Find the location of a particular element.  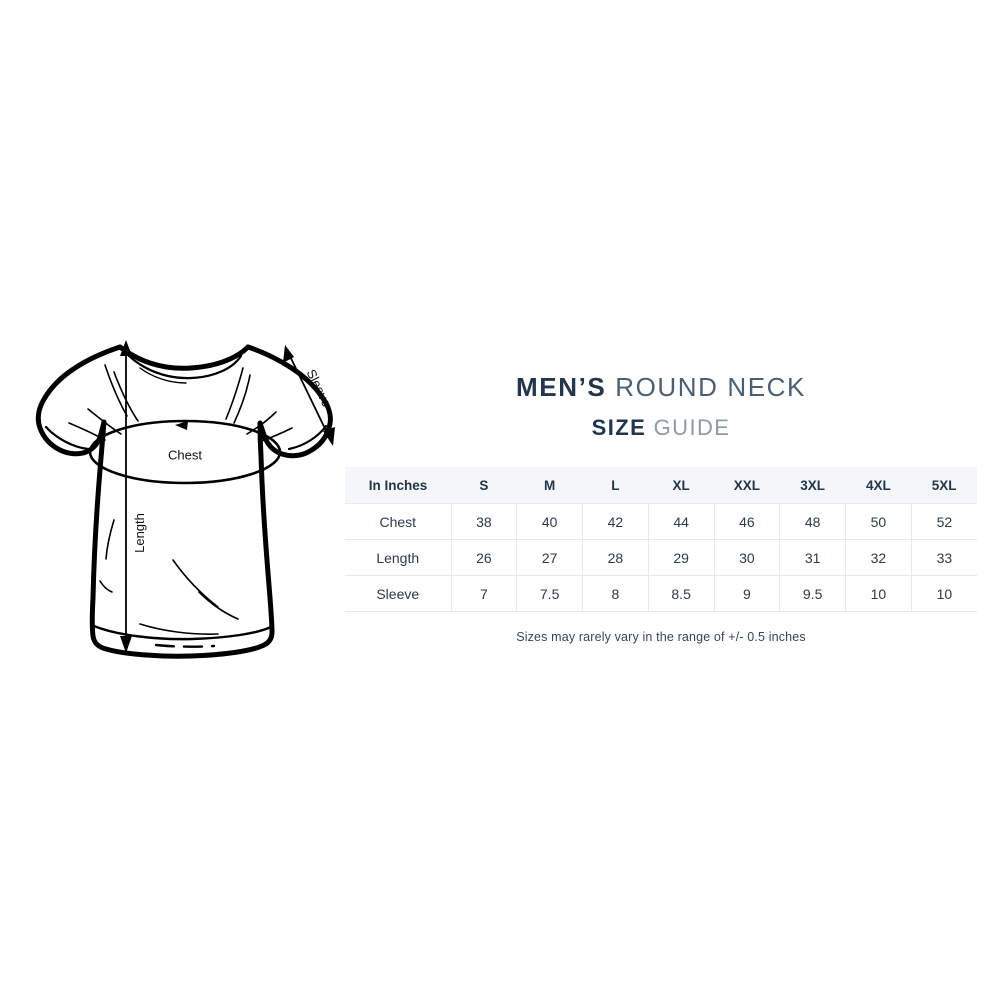

cell-sleeve-m: 7.5 is located at coordinates (549, 593).